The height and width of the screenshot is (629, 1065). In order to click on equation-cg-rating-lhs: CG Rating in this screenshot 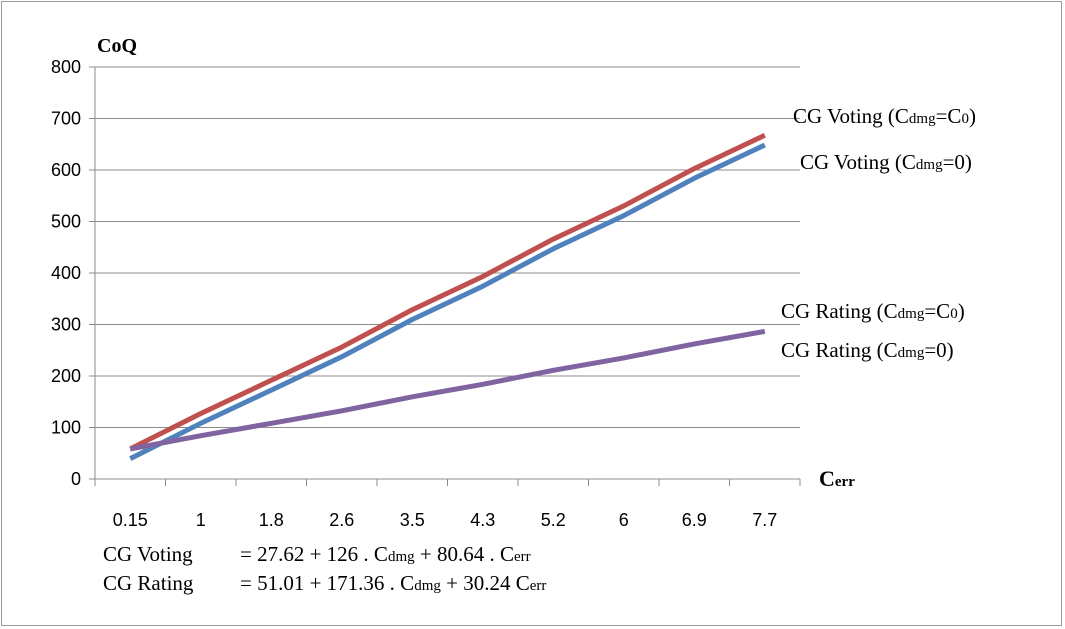, I will do `click(148, 583)`.